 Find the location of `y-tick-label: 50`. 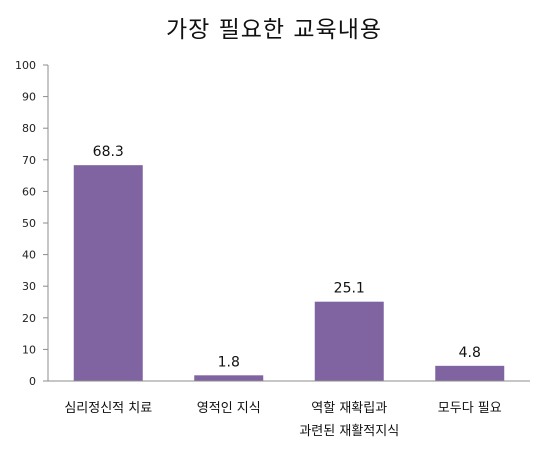

y-tick-label: 50 is located at coordinates (29, 223).